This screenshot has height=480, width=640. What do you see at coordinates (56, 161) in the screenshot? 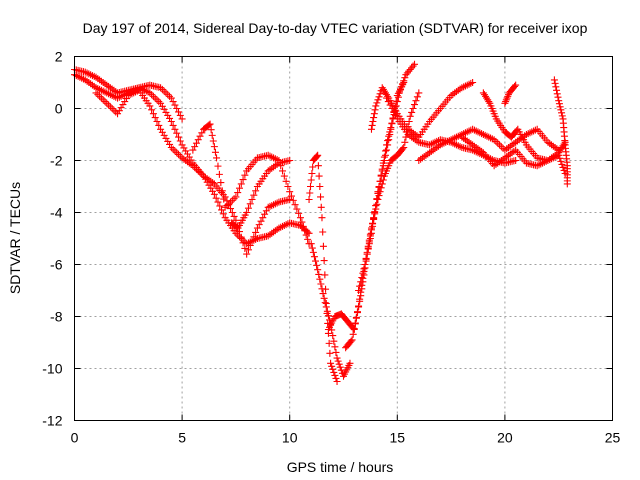
I see `y-tick-label: -2` at bounding box center [56, 161].